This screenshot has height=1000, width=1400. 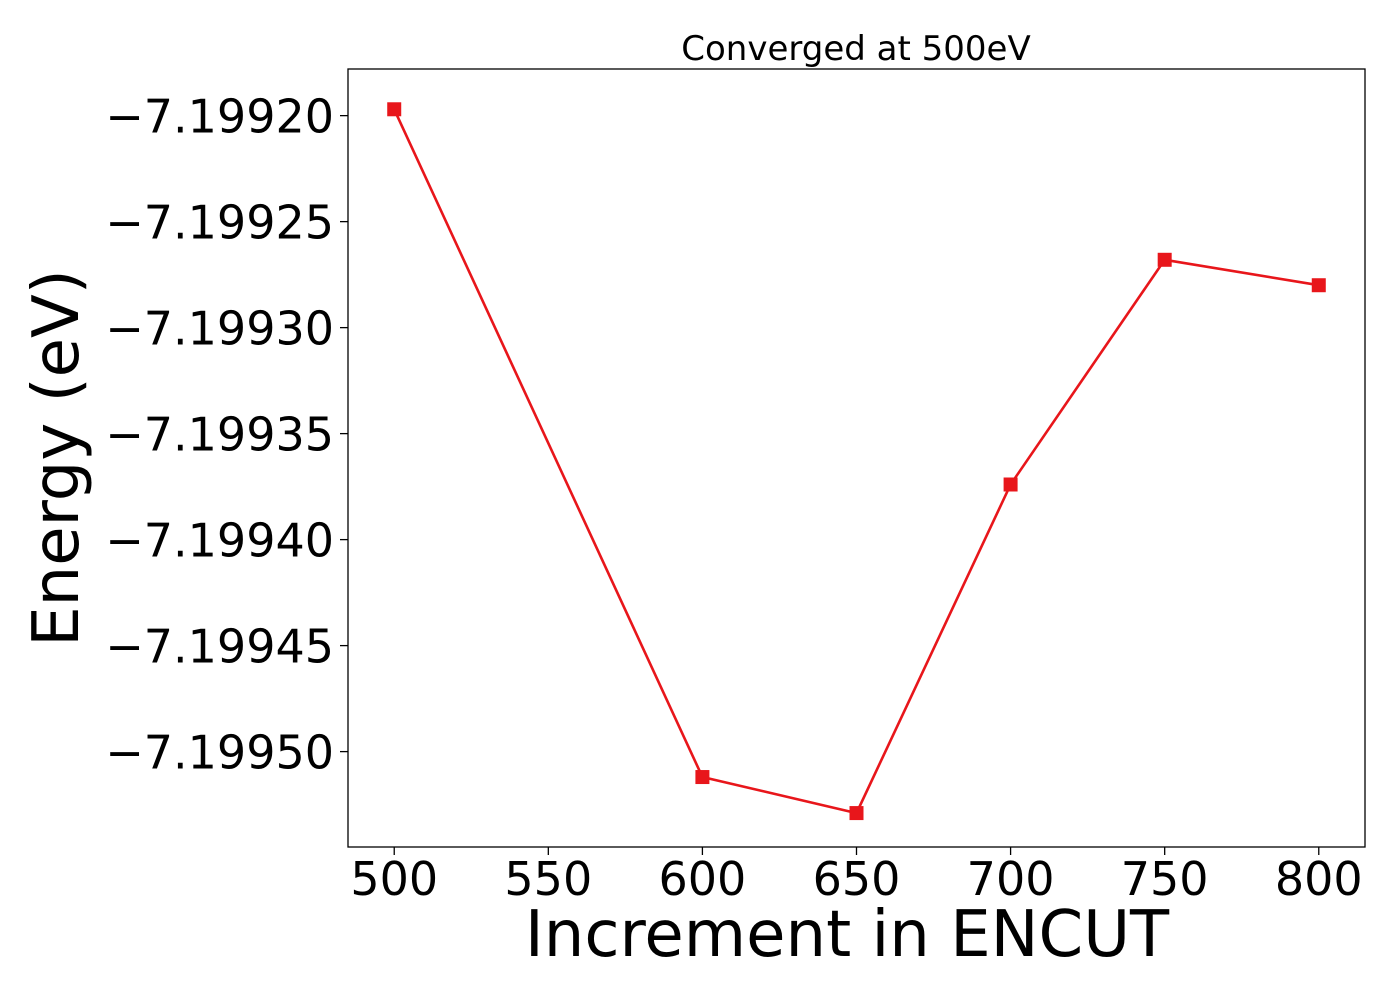 What do you see at coordinates (219, 117) in the screenshot?
I see `y-tick-label: −7.19920` at bounding box center [219, 117].